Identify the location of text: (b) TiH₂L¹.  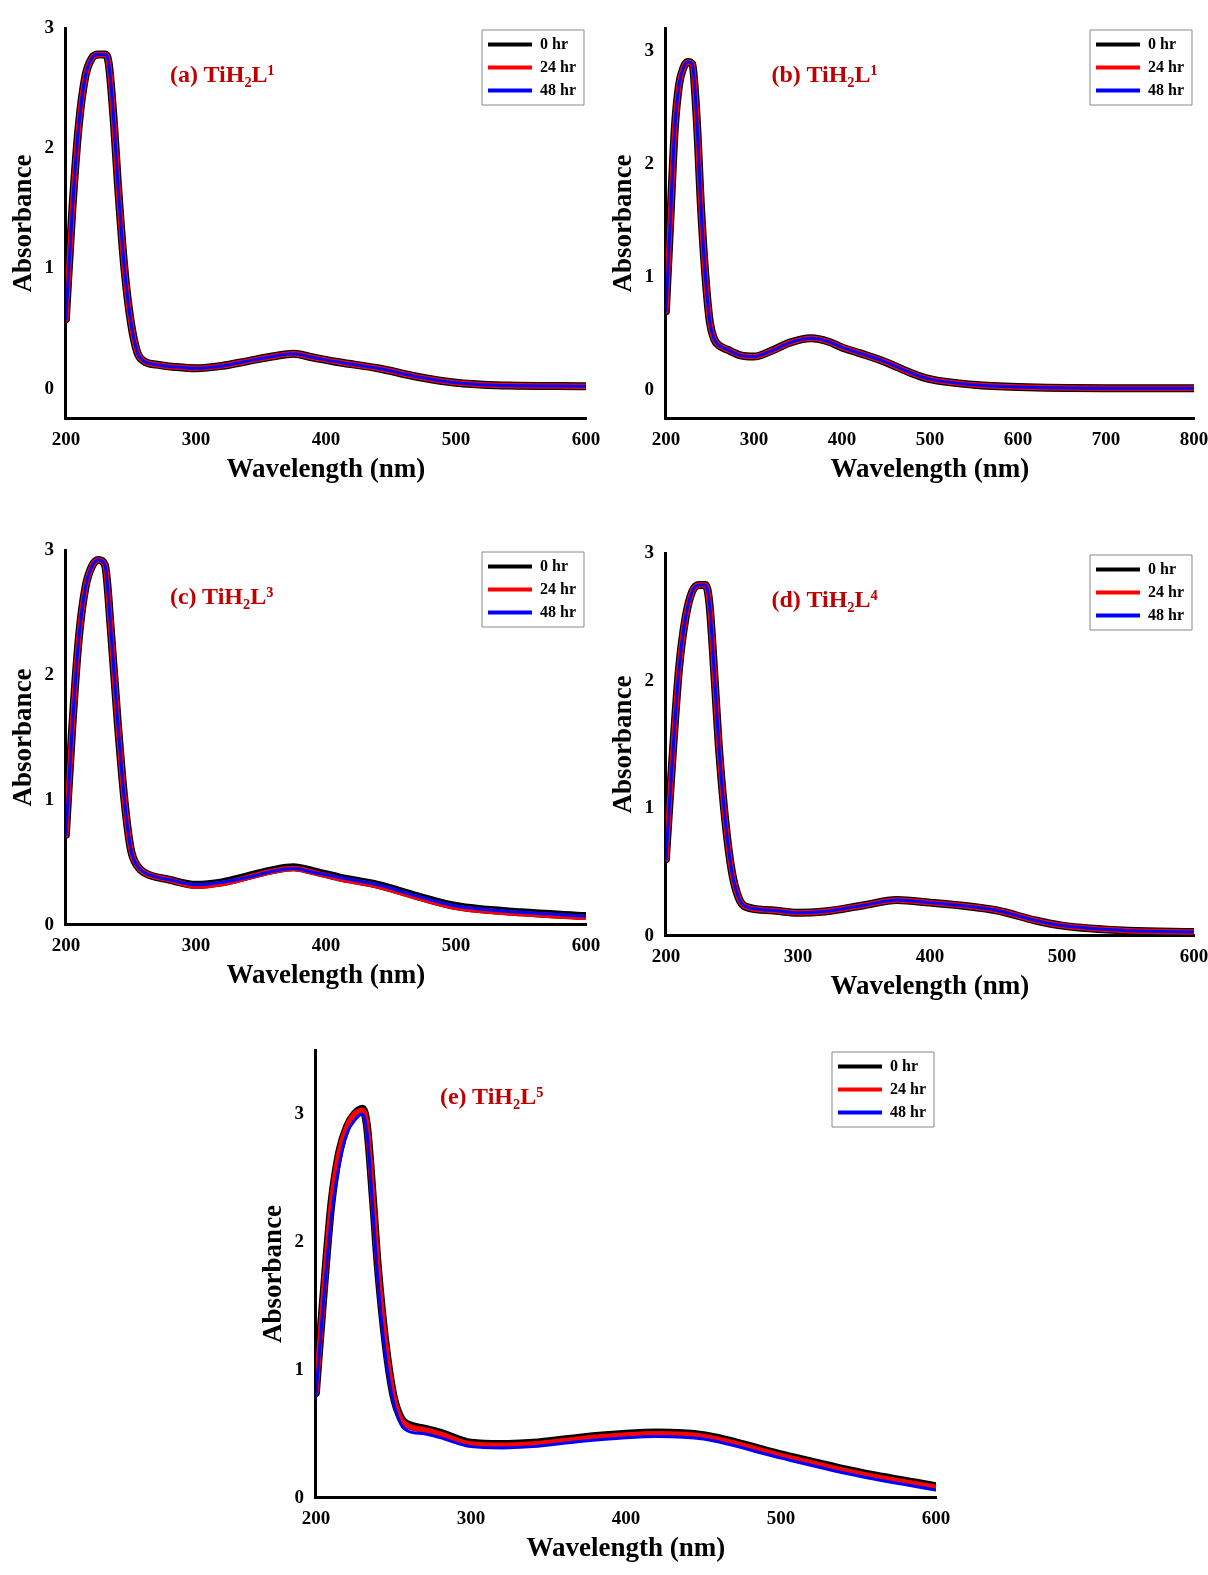
(824, 74).